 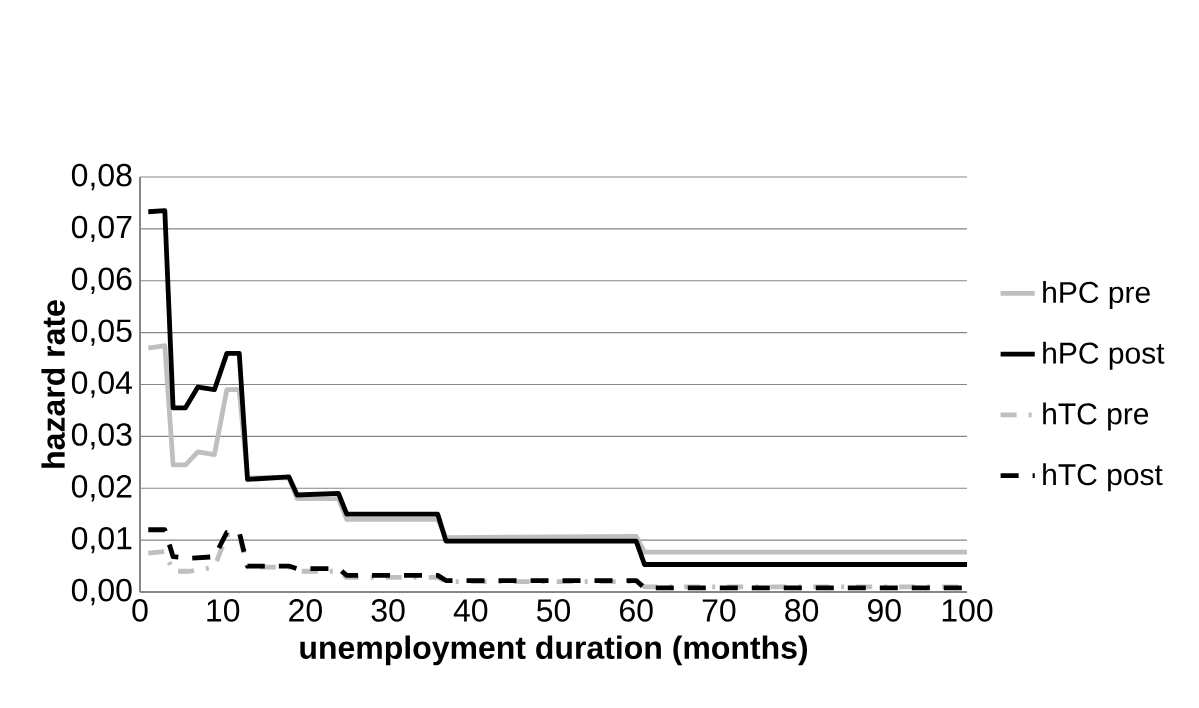 I want to click on x-tick-label: 80, so click(x=802, y=610).